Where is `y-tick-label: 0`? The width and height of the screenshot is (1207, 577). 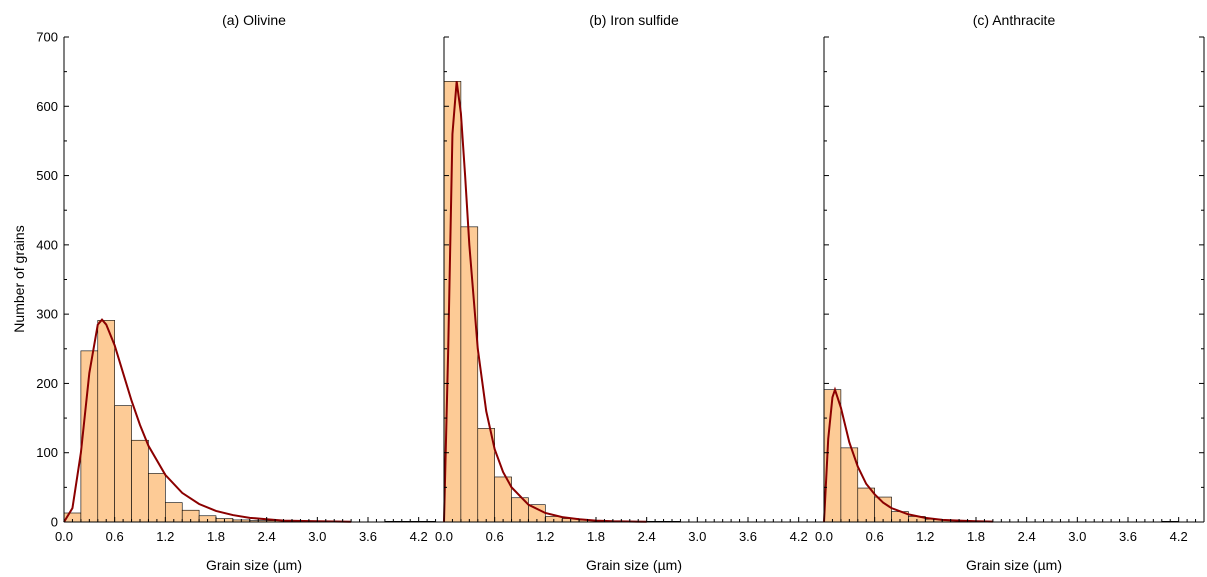
y-tick-label: 0 is located at coordinates (54, 522).